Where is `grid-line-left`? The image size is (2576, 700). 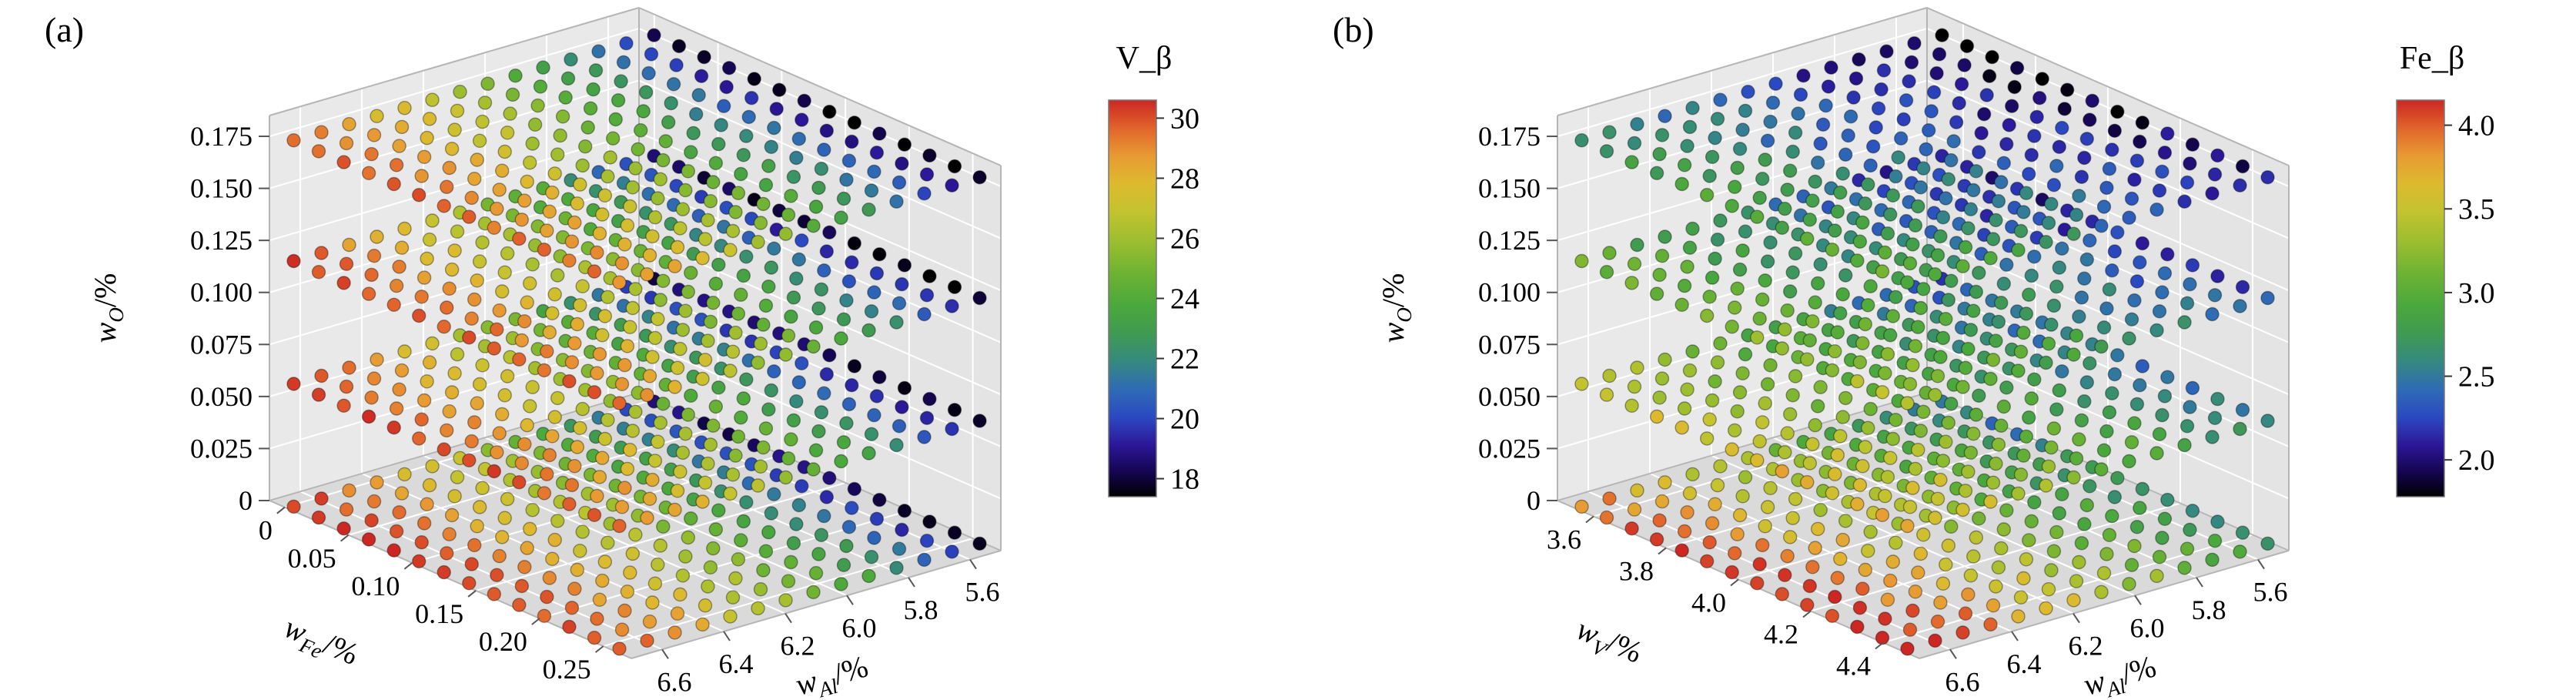
grid-line-left is located at coordinates (661, 536).